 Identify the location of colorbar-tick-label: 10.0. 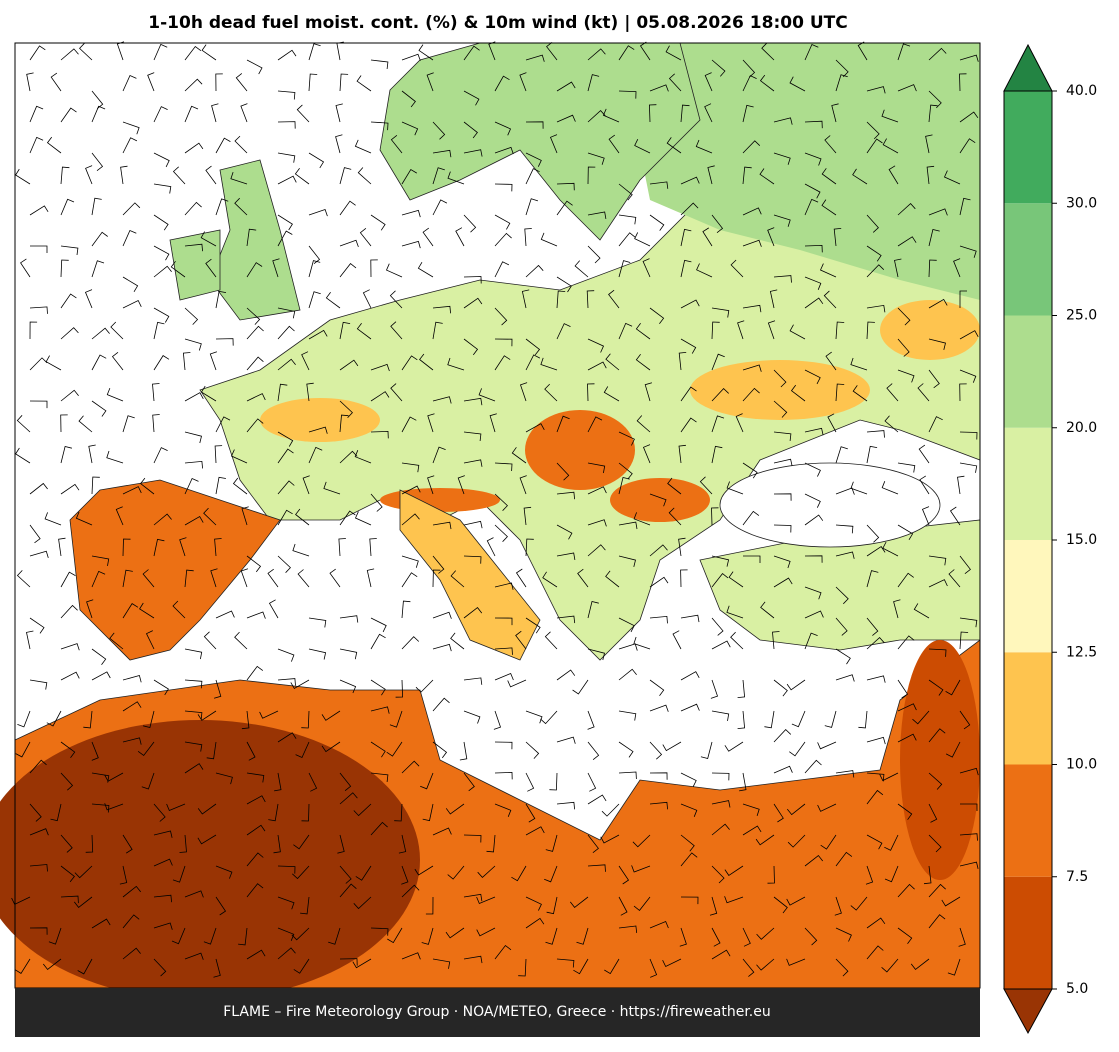
(1081, 765).